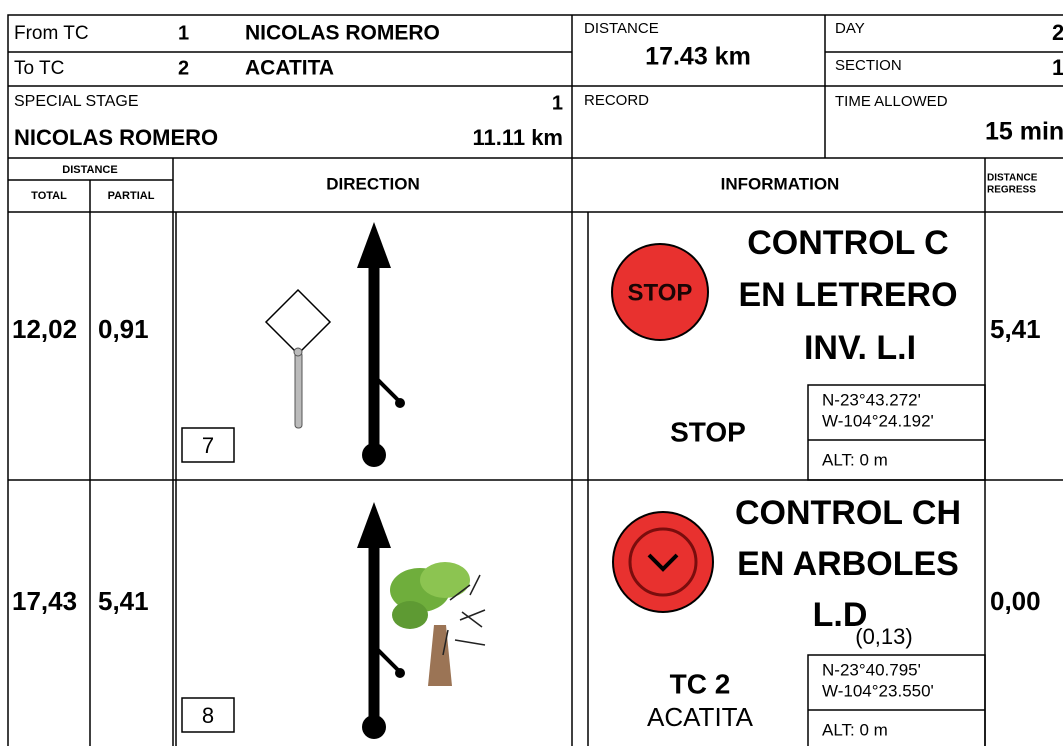 The image size is (1063, 751). Describe the element at coordinates (698, 57) in the screenshot. I see `value: 17.43 km` at that location.